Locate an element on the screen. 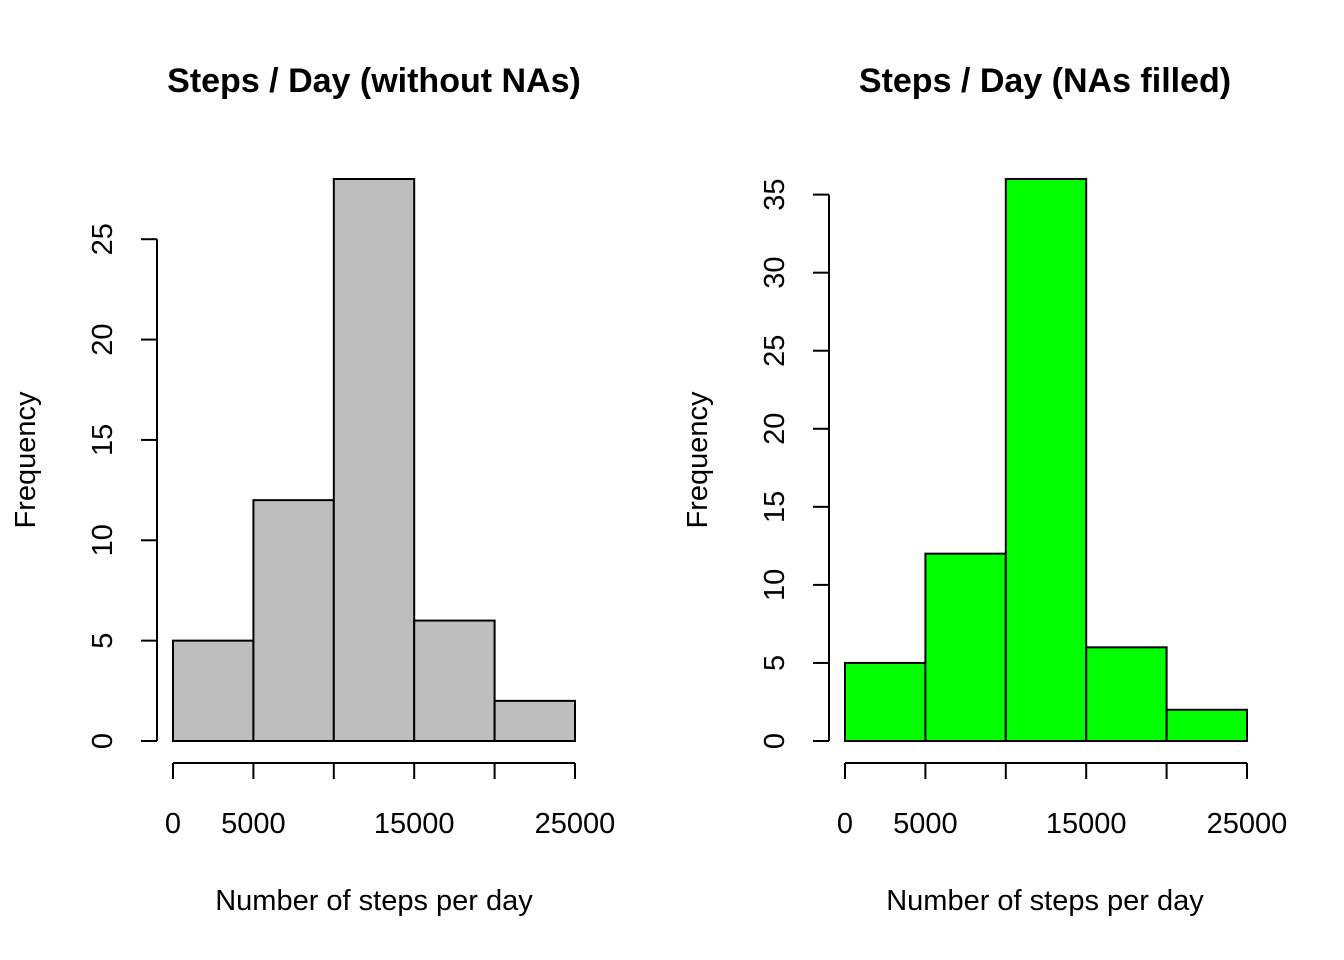 This screenshot has height=960, width=1344. y-tick-label: 30 is located at coordinates (775, 273).